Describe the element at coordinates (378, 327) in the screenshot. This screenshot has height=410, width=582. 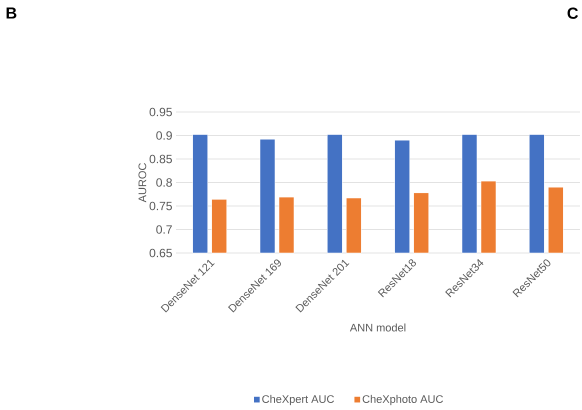
I see `x-axis-title: ANN model` at that location.